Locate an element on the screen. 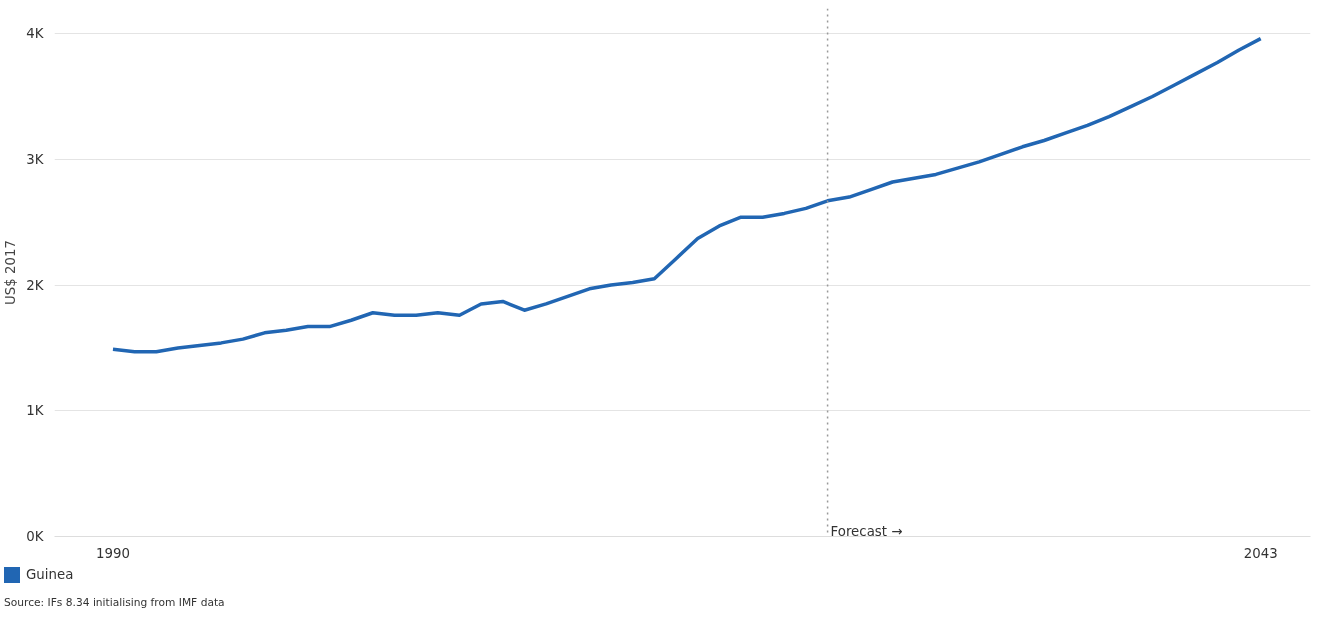 This screenshot has height=631, width=1333. ref-line-label: Forecast → is located at coordinates (866, 531).